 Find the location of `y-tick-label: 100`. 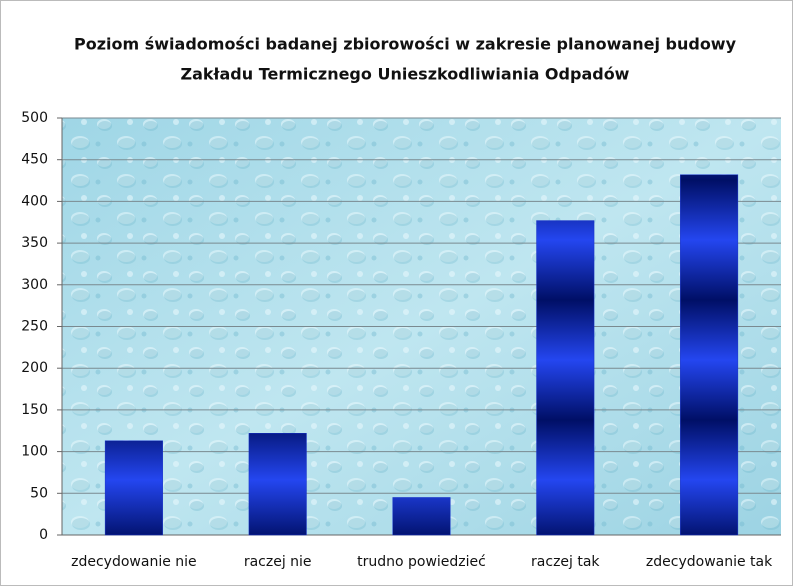

y-tick-label: 100 is located at coordinates (34, 452).